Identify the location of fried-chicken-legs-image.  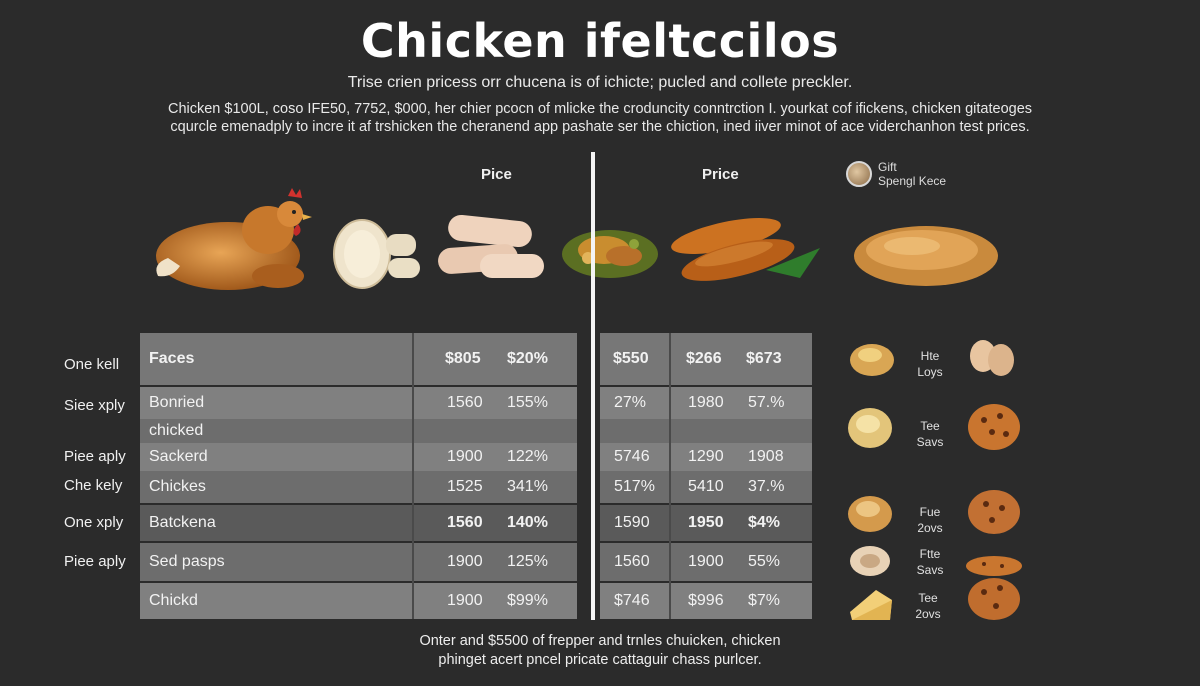
(745, 249).